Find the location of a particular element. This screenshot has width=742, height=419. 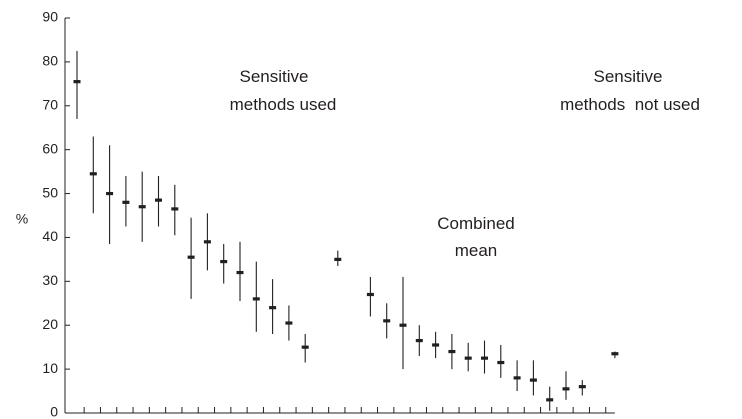

y-tick-label: 70 is located at coordinates (50, 104).